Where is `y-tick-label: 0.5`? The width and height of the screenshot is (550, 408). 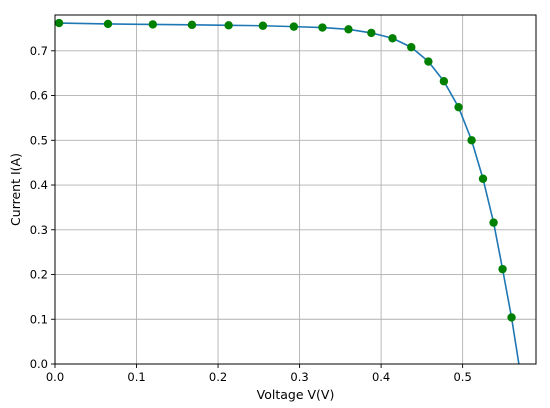
y-tick-label: 0.5 is located at coordinates (39, 140).